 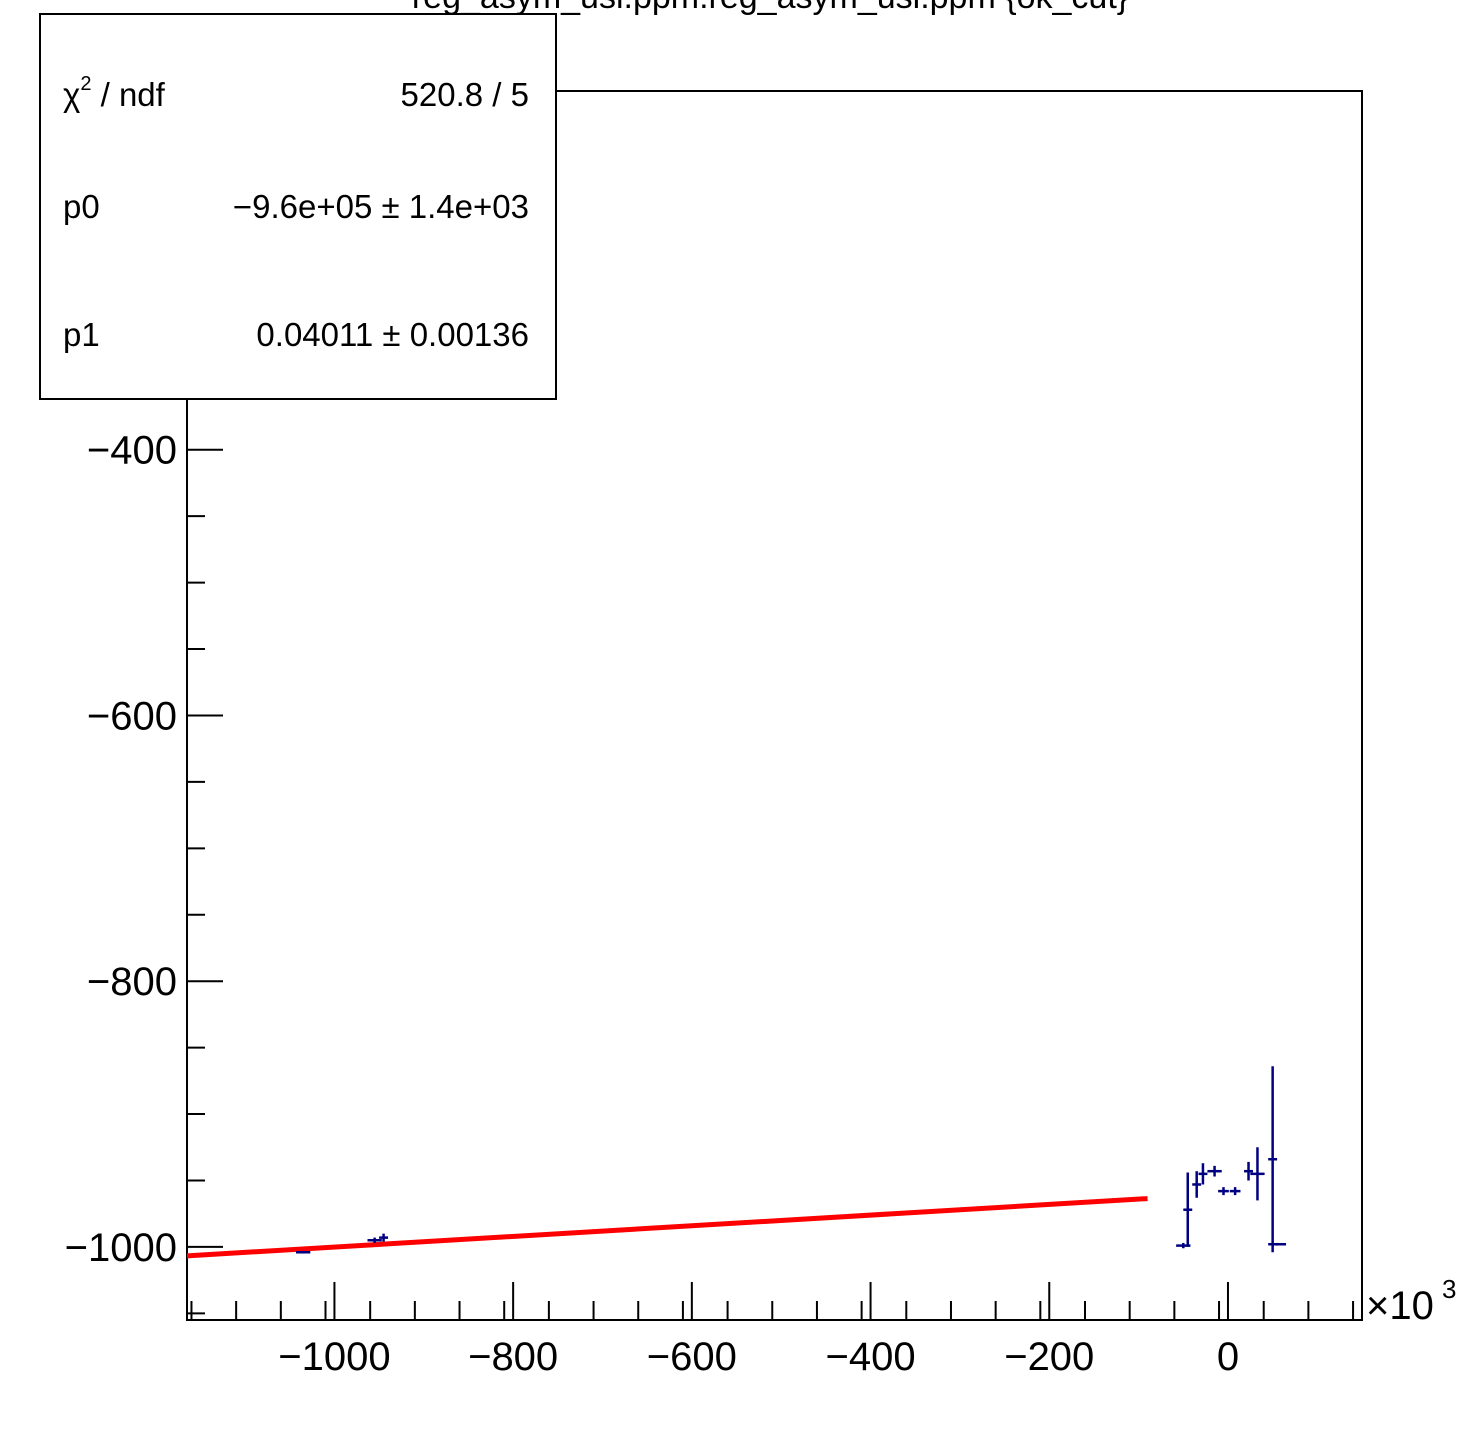 What do you see at coordinates (871, 1357) in the screenshot?
I see `x-tick-label: −400` at bounding box center [871, 1357].